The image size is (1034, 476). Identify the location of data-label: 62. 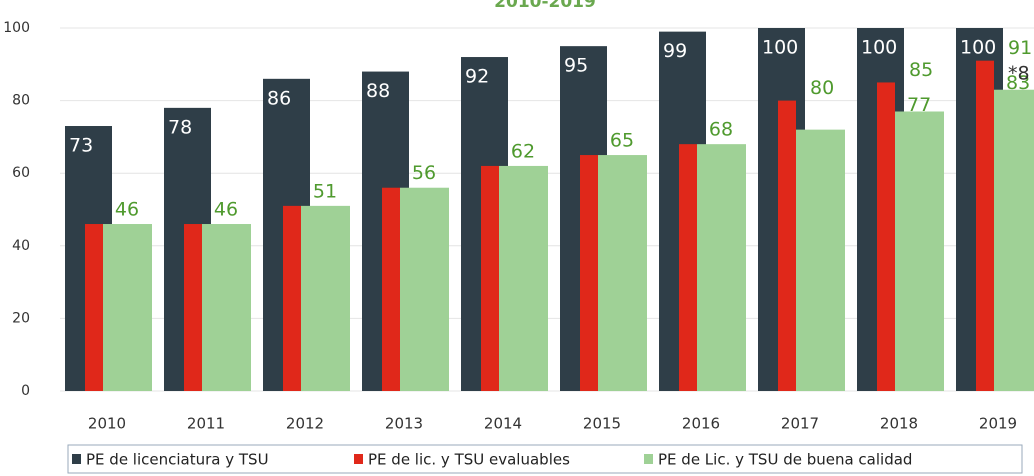
(523, 151).